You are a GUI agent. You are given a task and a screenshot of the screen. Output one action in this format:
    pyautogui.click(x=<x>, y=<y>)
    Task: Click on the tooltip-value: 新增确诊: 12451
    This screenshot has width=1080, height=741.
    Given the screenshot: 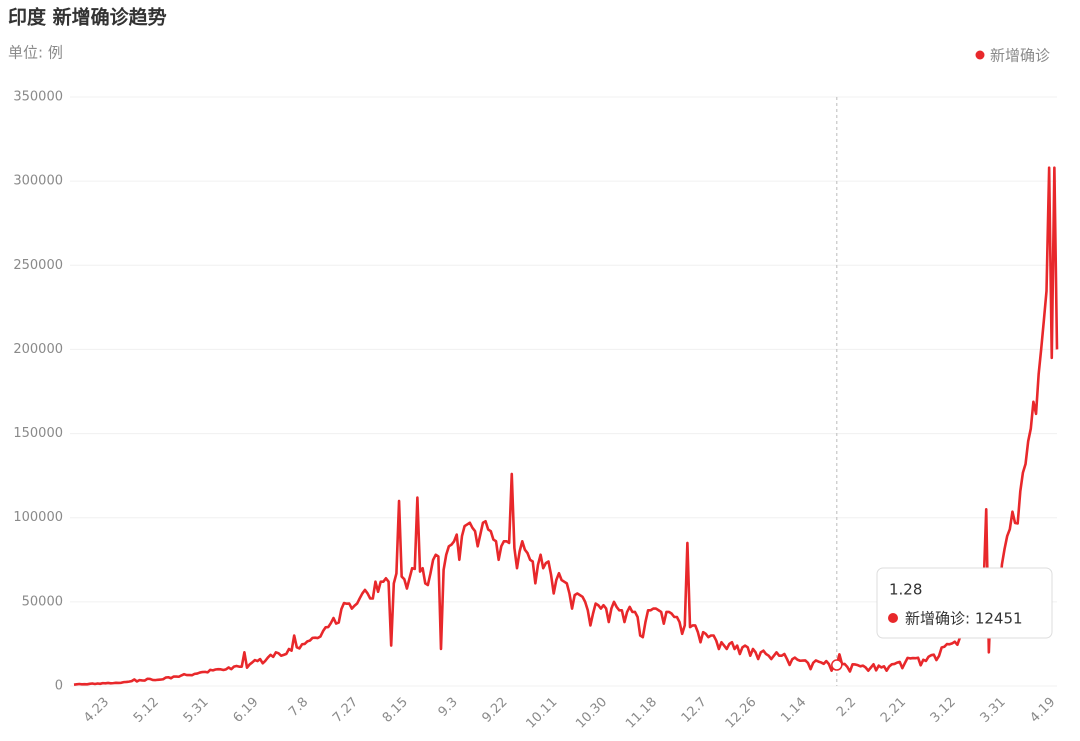 What is the action you would take?
    pyautogui.click(x=964, y=619)
    